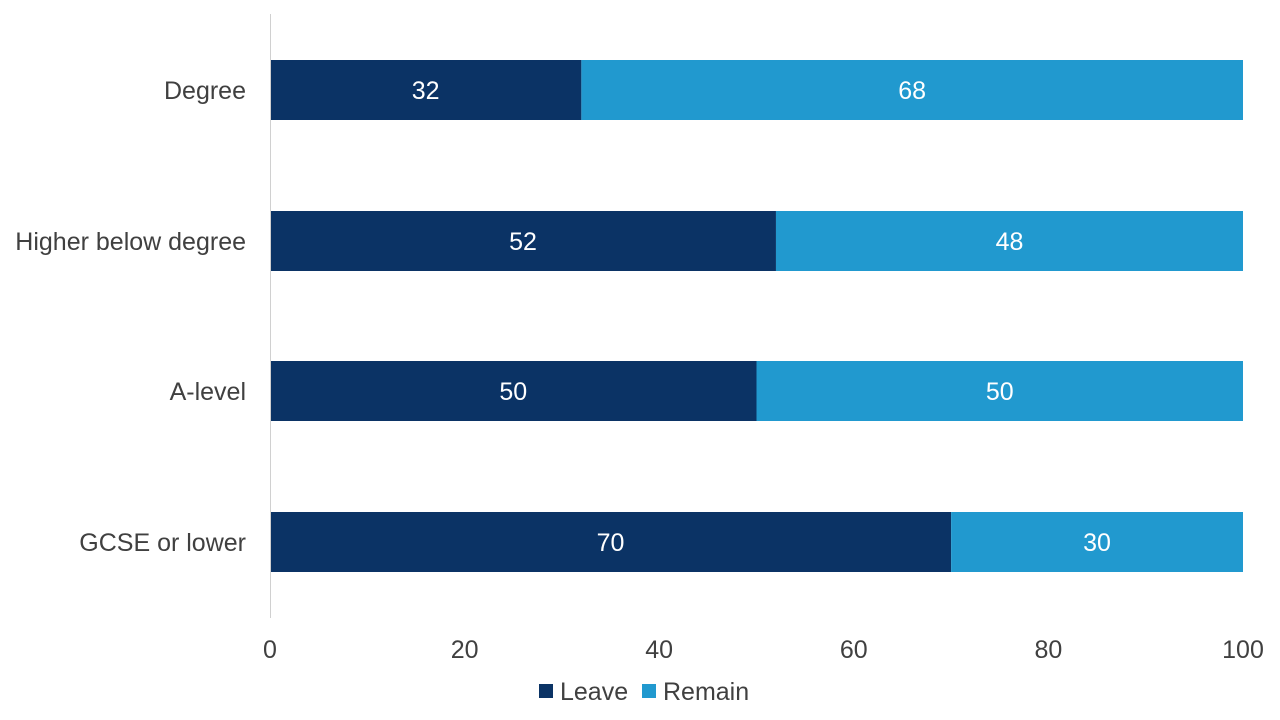  Describe the element at coordinates (205, 91) in the screenshot. I see `category-label: Degree` at that location.